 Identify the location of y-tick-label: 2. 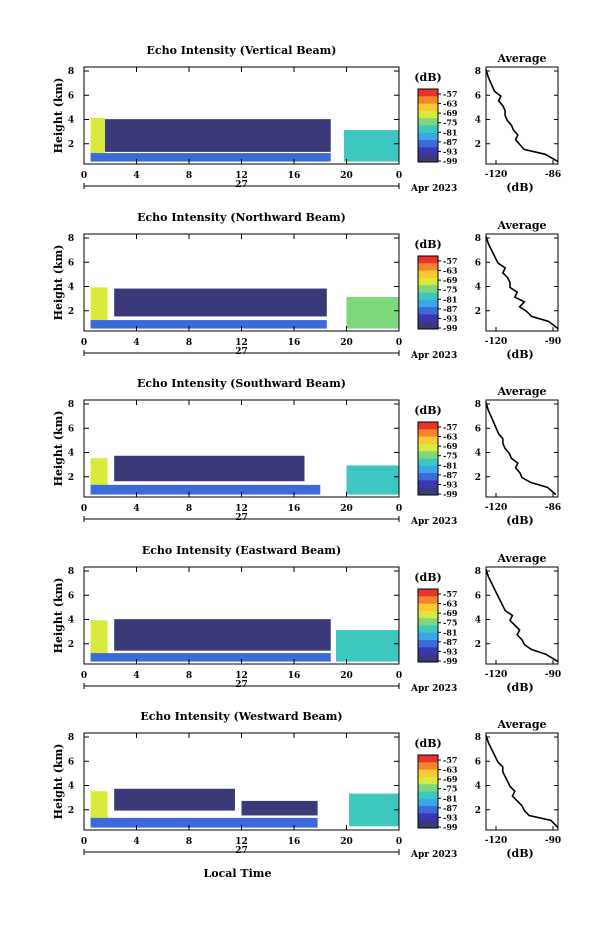
(71, 811).